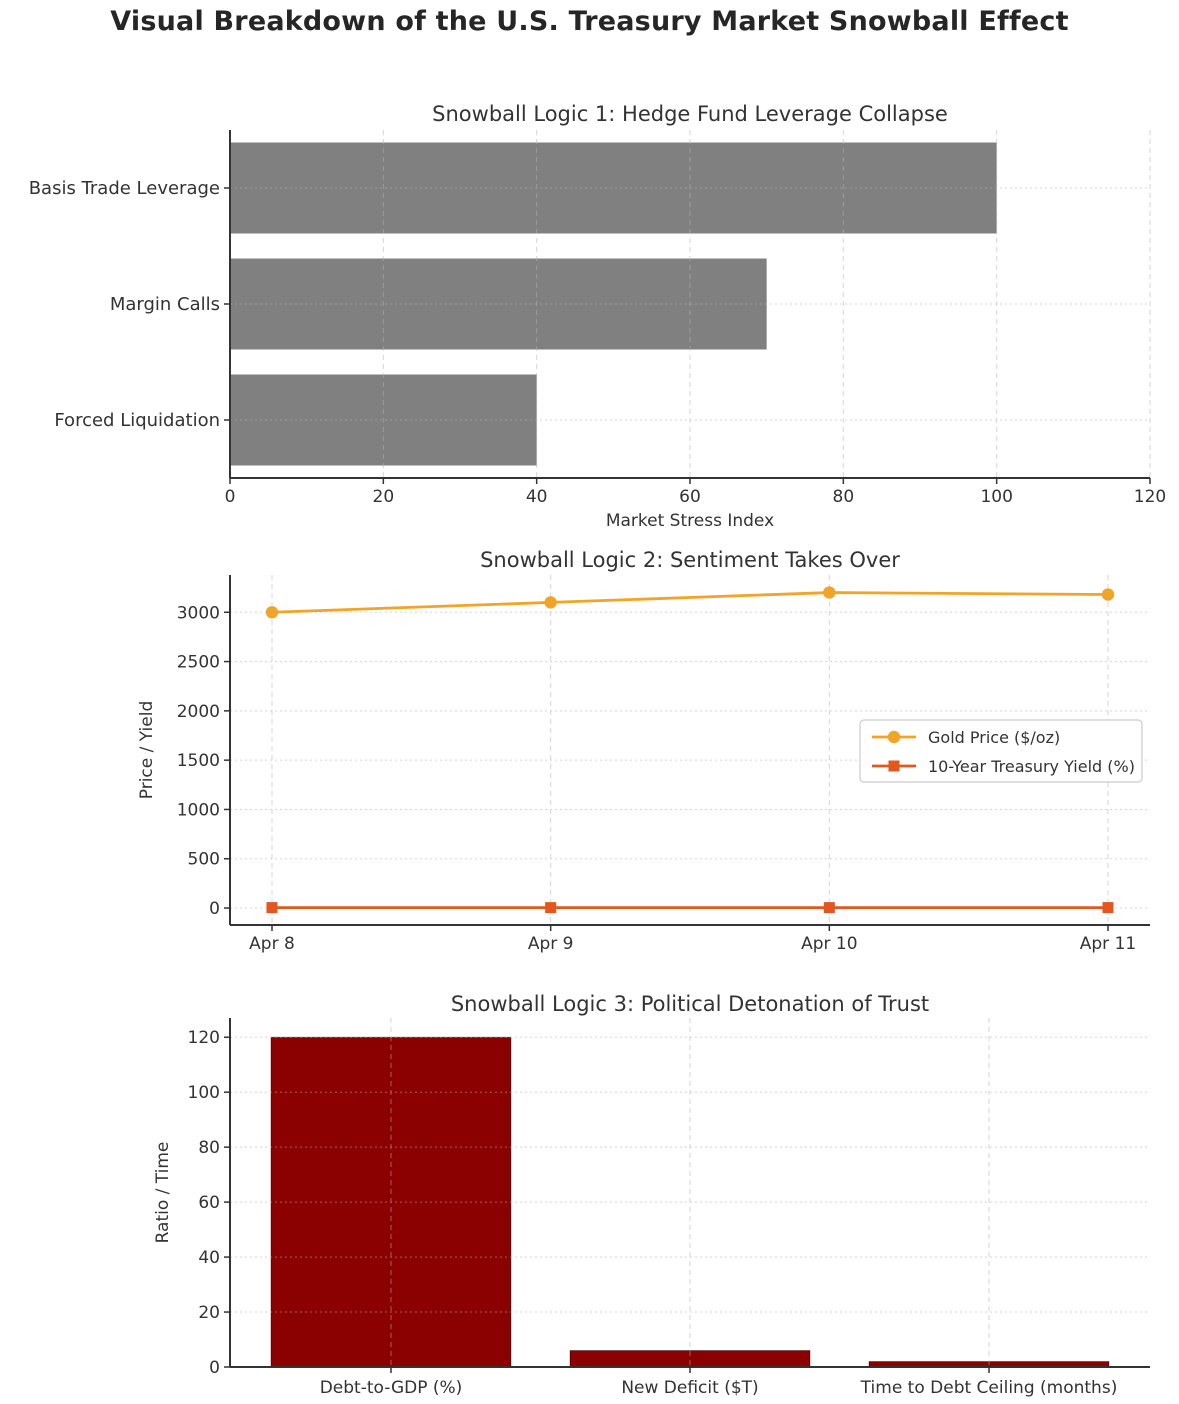 The width and height of the screenshot is (1179, 1404). I want to click on legend-label: Gold Price ($/oz), so click(994, 737).